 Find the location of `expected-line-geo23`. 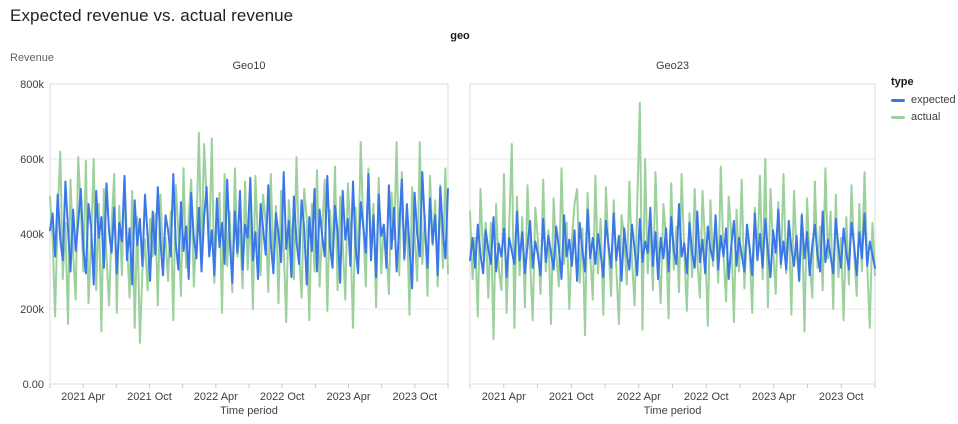

expected-line-geo23 is located at coordinates (672, 242).